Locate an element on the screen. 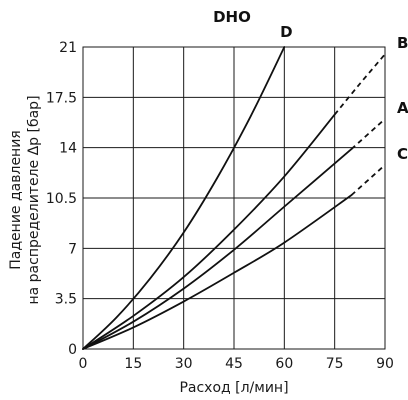 Image resolution: width=408 pixels, height=400 pixels. x-tick-label: 90 is located at coordinates (385, 364).